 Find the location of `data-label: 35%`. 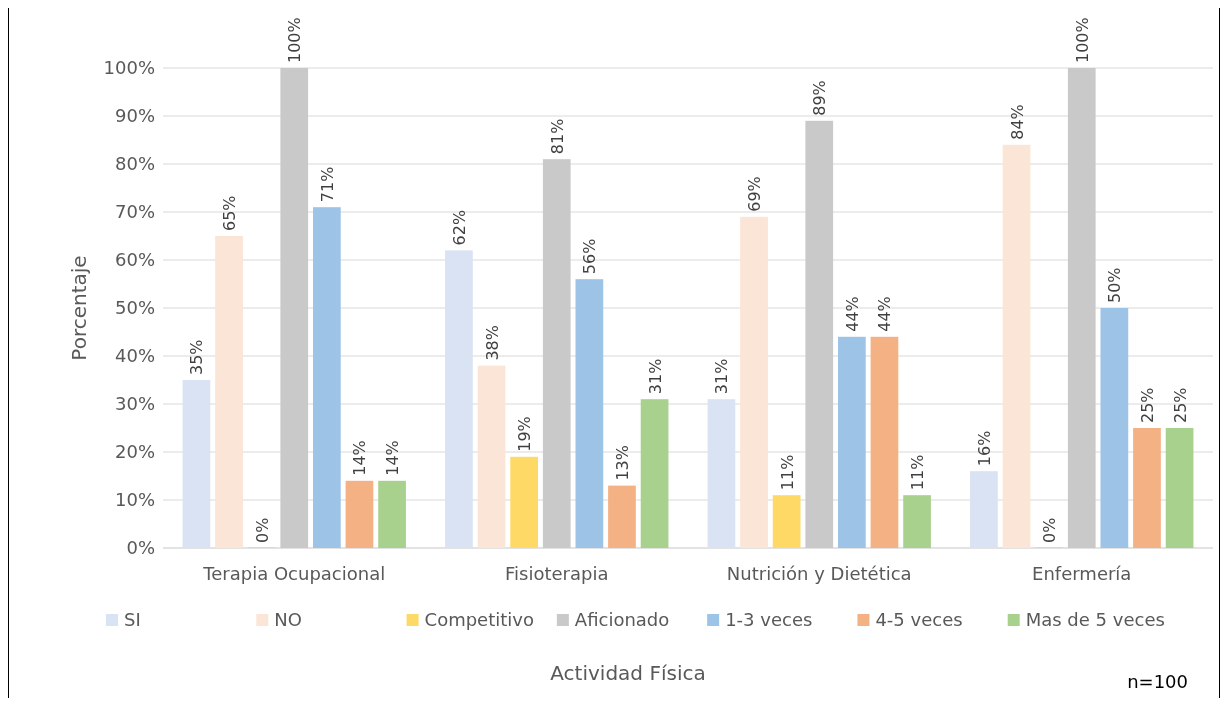

data-label: 35% is located at coordinates (197, 357).